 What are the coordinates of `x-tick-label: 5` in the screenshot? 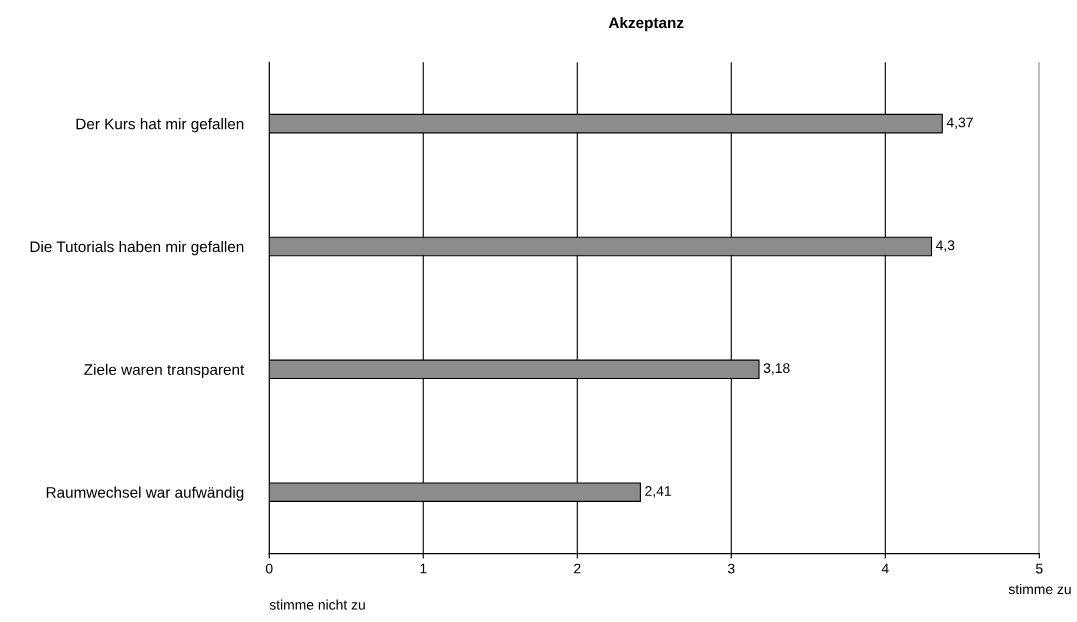 It's located at (1039, 568).